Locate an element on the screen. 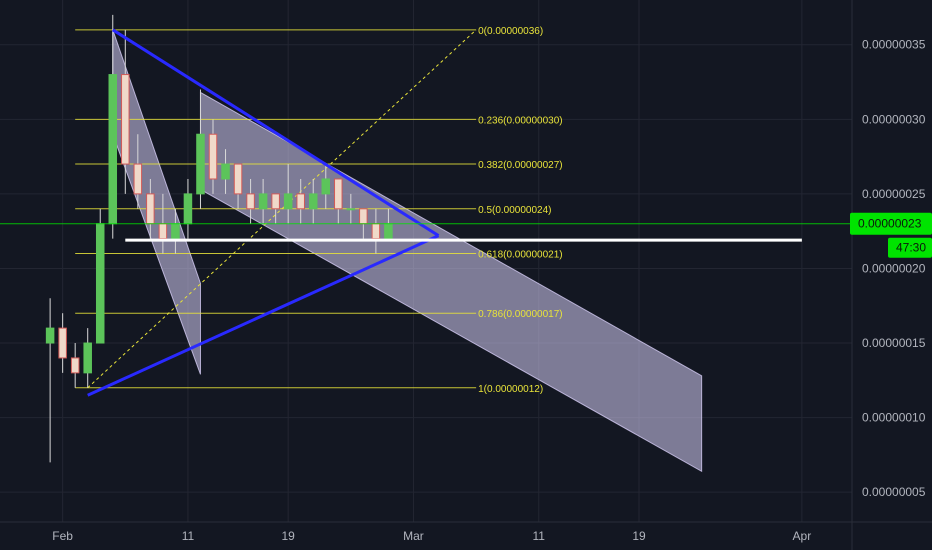 The width and height of the screenshot is (932, 550). countdown-label: 47:30 is located at coordinates (911, 248).